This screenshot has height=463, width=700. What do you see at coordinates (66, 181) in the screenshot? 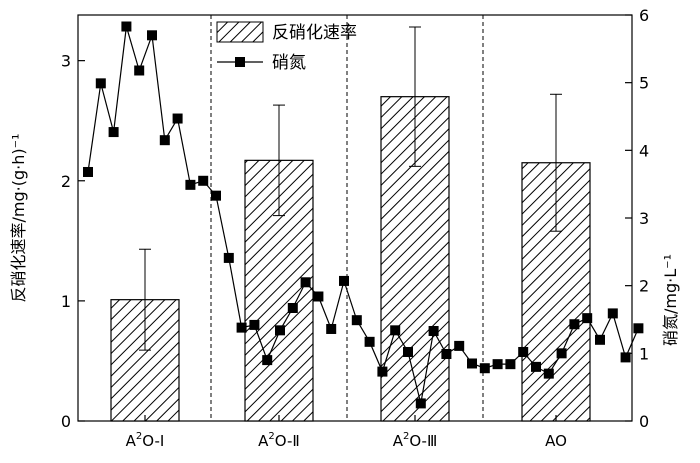
I see `y-tick-label: 2` at bounding box center [66, 181].